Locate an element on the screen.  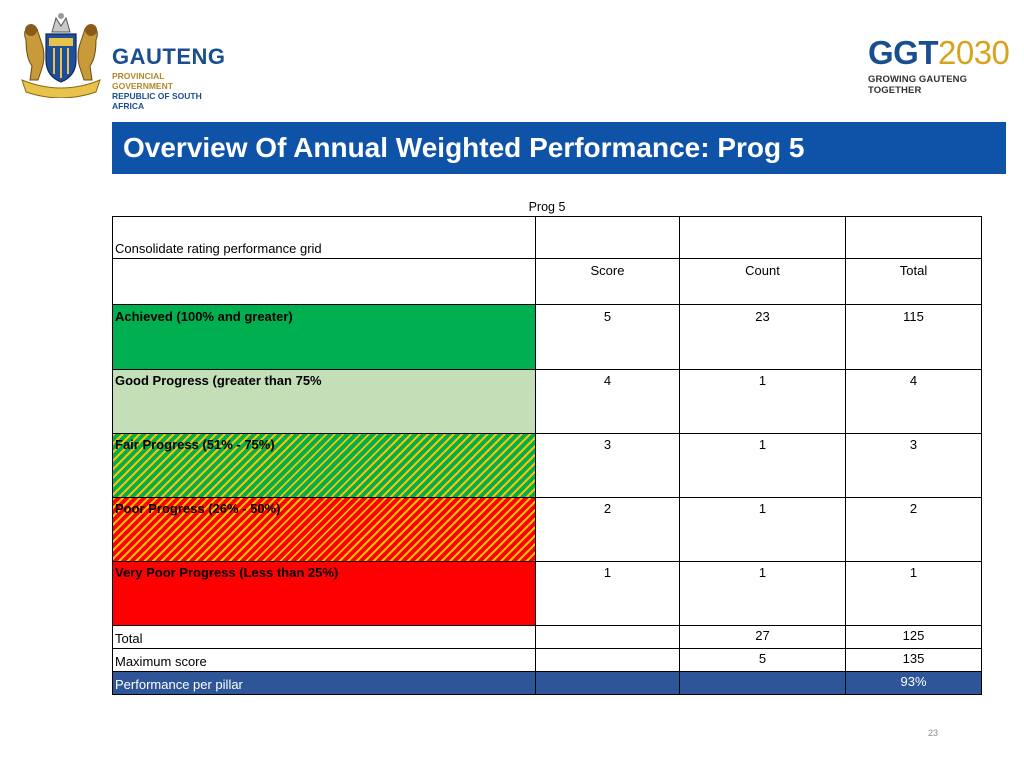
summary-label: Total is located at coordinates (129, 638).